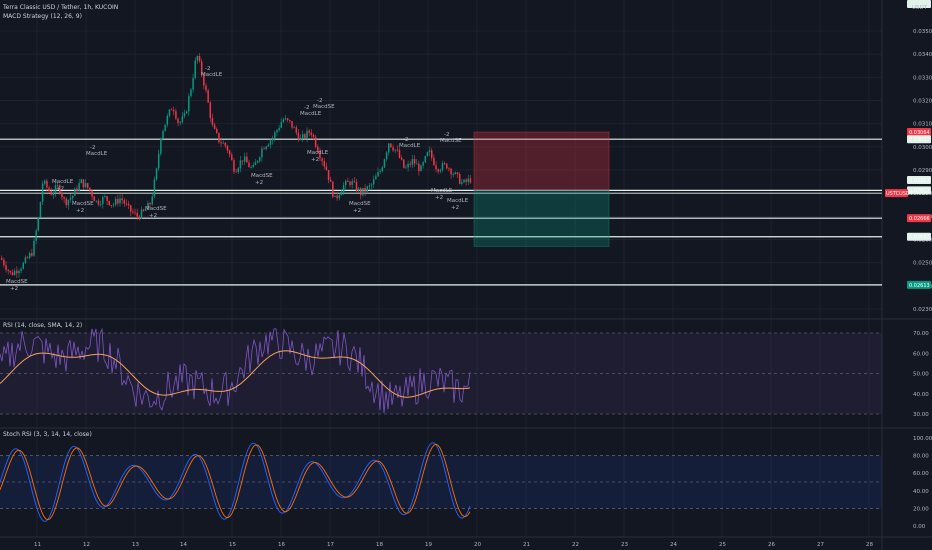  What do you see at coordinates (541, 189) in the screenshot?
I see `position-box` at bounding box center [541, 189].